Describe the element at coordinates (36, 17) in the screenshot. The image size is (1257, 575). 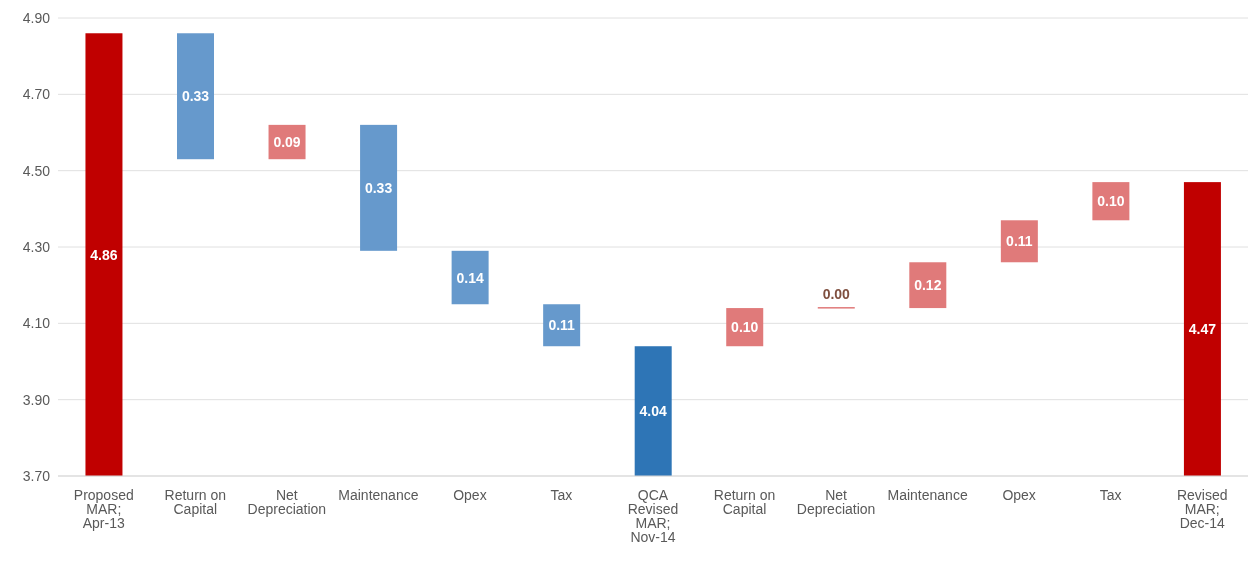
I see `y-tick-label: 4.90` at that location.